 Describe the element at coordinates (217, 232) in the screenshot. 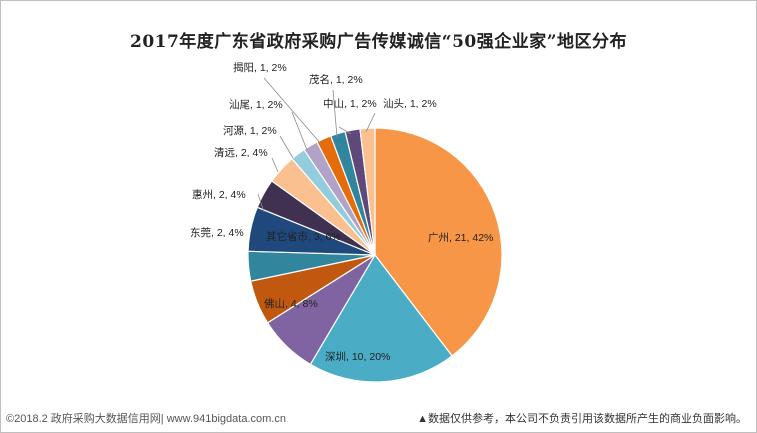

I see `slice-label-东莞: 东莞, 2, 4%` at that location.